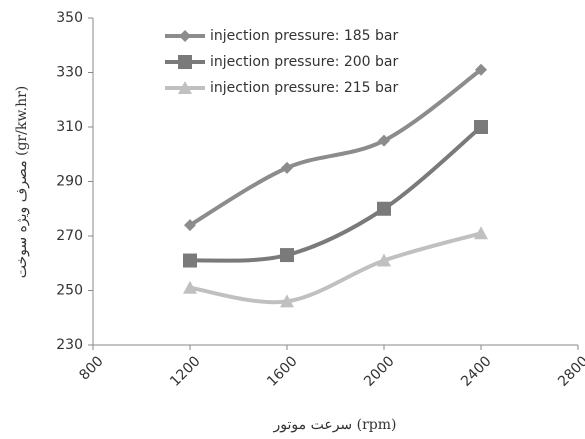 The image size is (585, 439). Describe the element at coordinates (69, 345) in the screenshot. I see `y-tick-label: 230` at that location.